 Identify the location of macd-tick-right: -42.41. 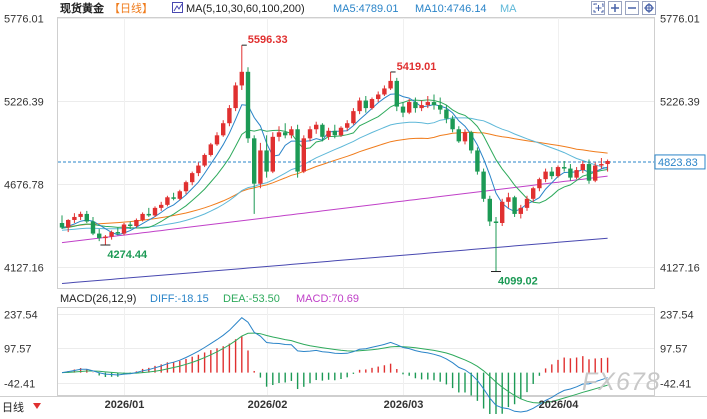
(675, 385).